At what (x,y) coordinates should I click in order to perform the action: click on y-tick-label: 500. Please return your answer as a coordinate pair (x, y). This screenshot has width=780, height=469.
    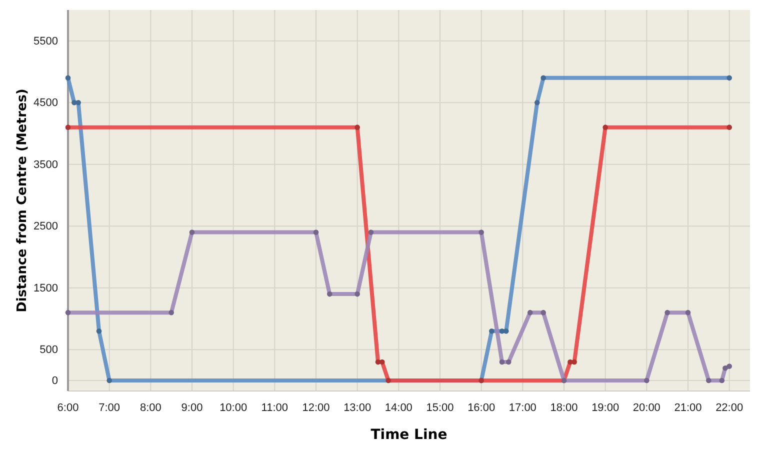
    Looking at the image, I should click on (49, 350).